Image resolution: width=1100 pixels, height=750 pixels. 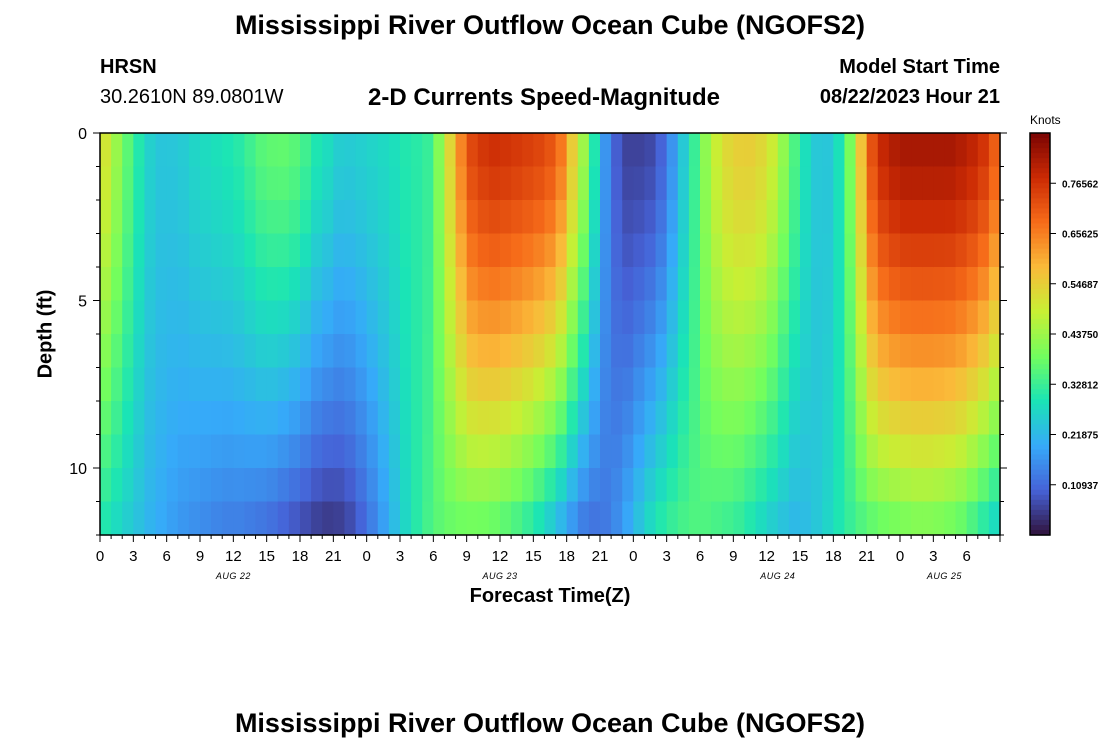 I want to click on x-tick-label: 9, so click(x=466, y=556).